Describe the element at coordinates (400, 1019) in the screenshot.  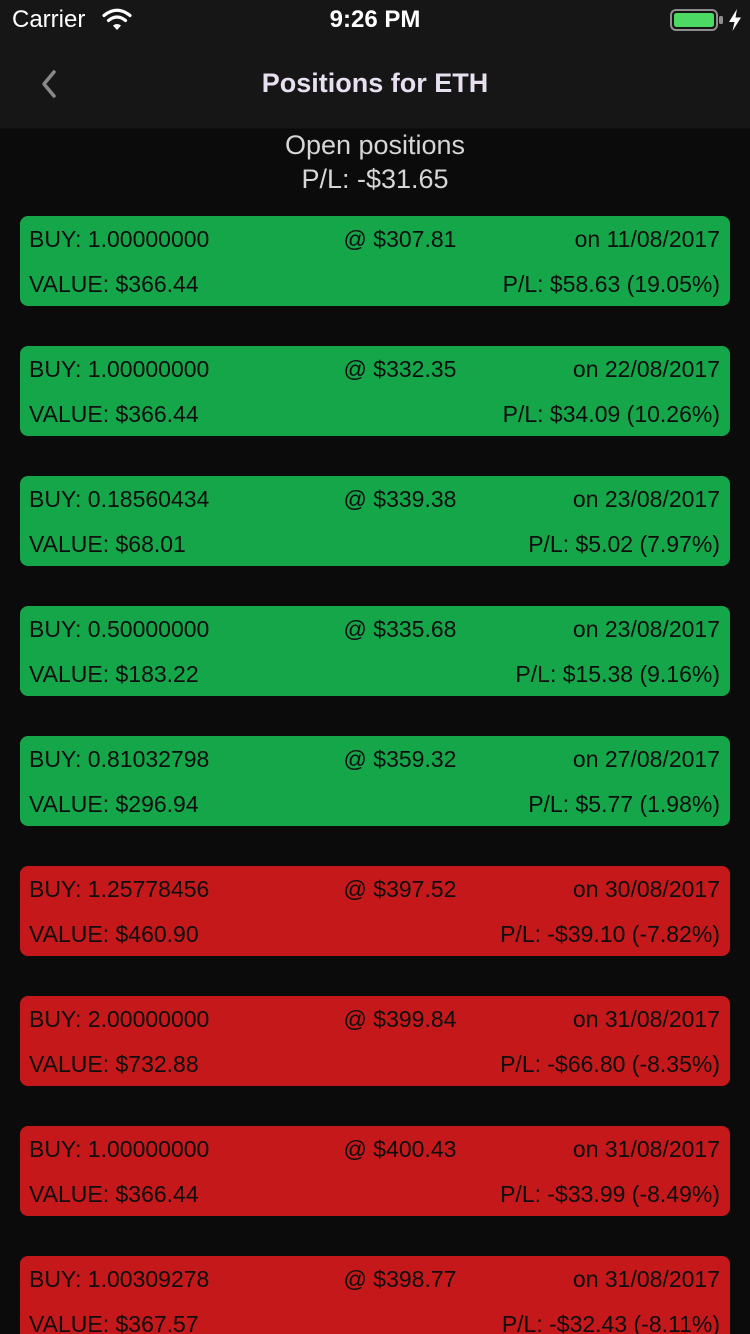
I see `position-buy-price: @ $399.84` at that location.